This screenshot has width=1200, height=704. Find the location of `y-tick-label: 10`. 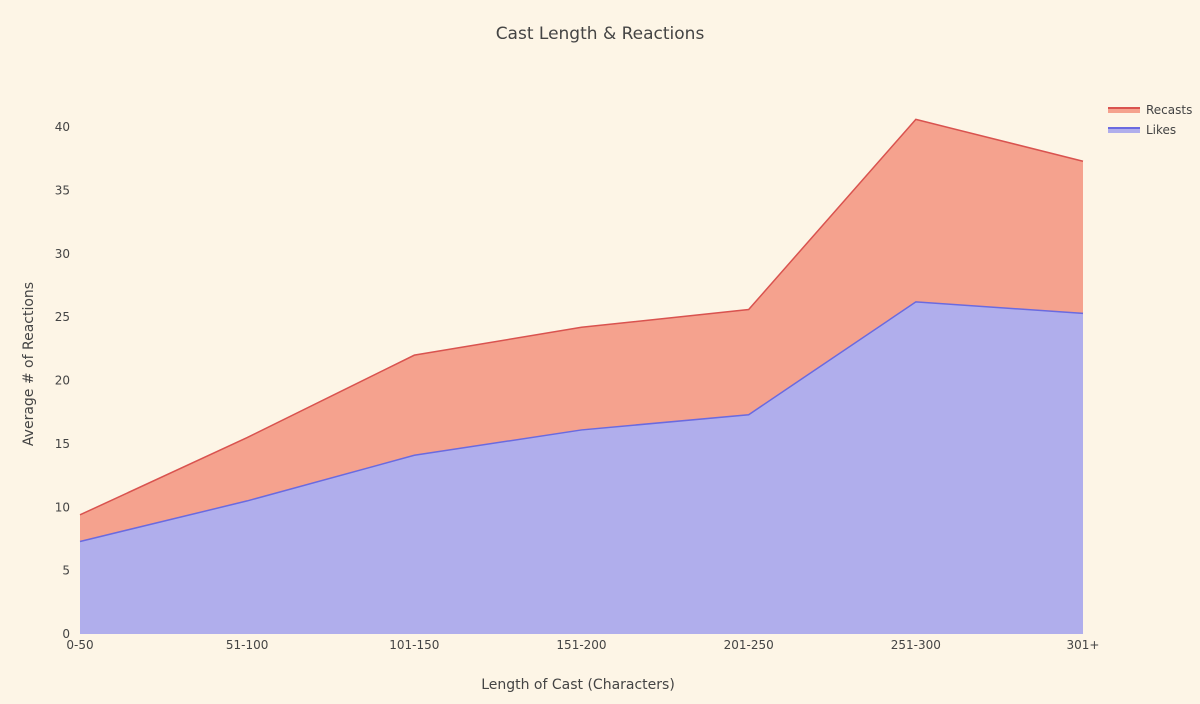

y-tick-label: 10 is located at coordinates (62, 507).